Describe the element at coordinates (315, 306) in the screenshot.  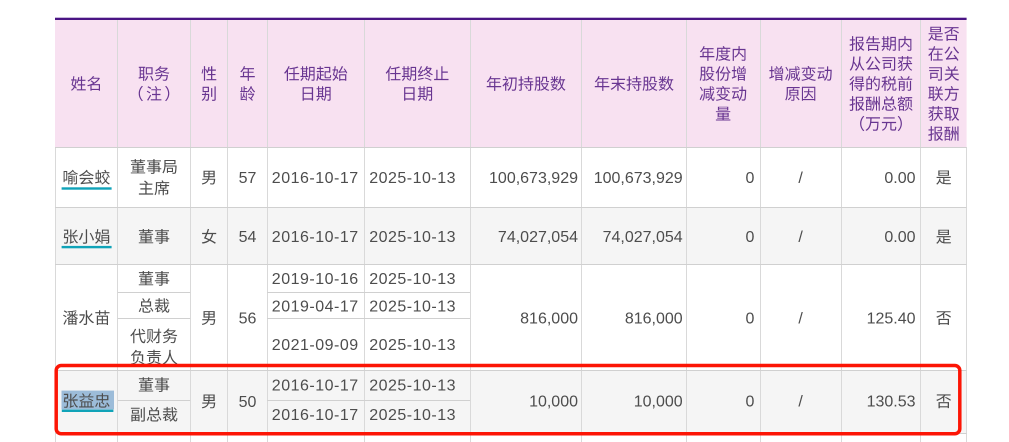
I see `svg-text: 2019-04-17` at that location.